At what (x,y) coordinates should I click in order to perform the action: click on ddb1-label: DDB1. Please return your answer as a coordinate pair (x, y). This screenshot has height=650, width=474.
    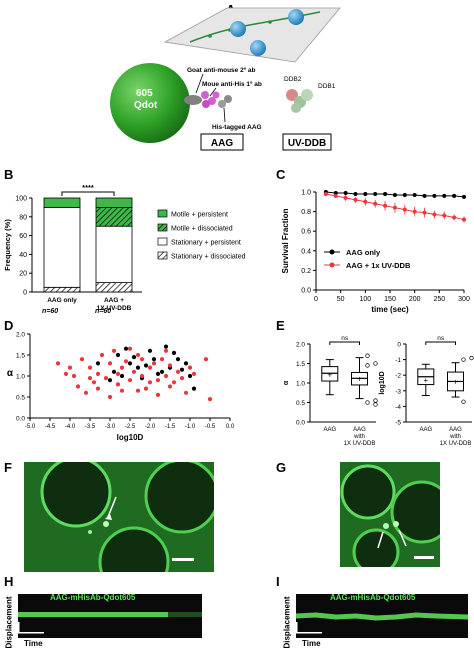
    Looking at the image, I should click on (327, 86).